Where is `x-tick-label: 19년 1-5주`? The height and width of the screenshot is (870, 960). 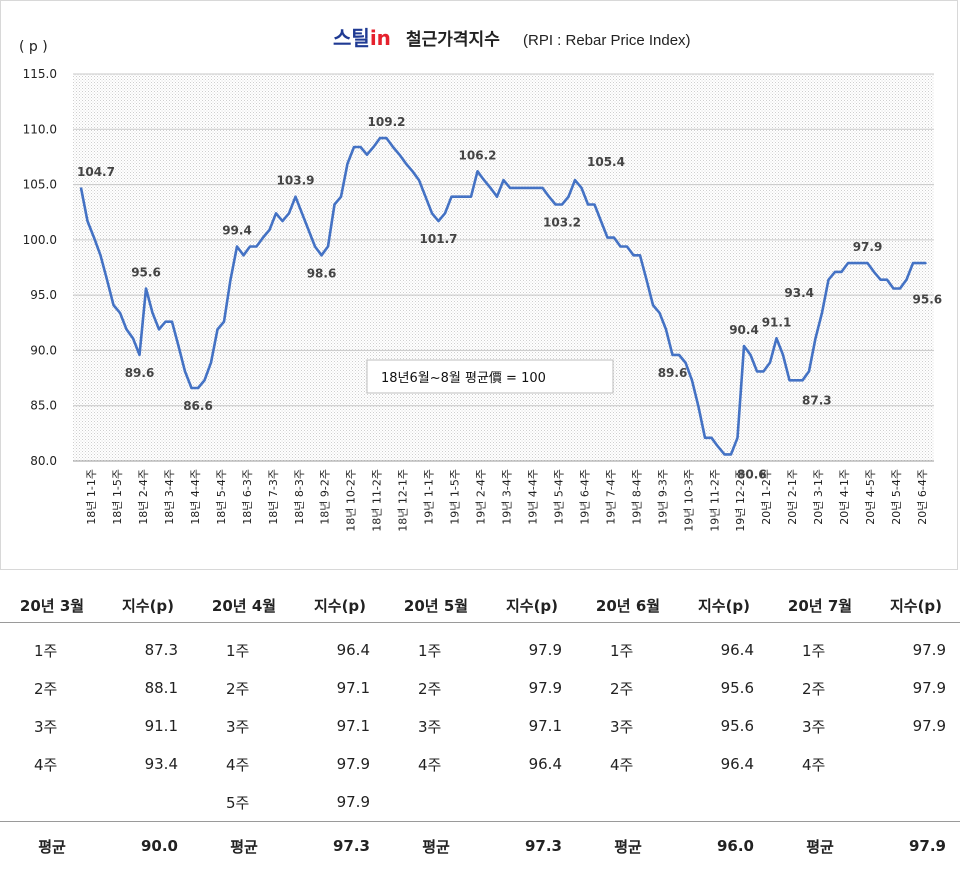 x-tick-label: 19년 1-5주 is located at coordinates (455, 497).